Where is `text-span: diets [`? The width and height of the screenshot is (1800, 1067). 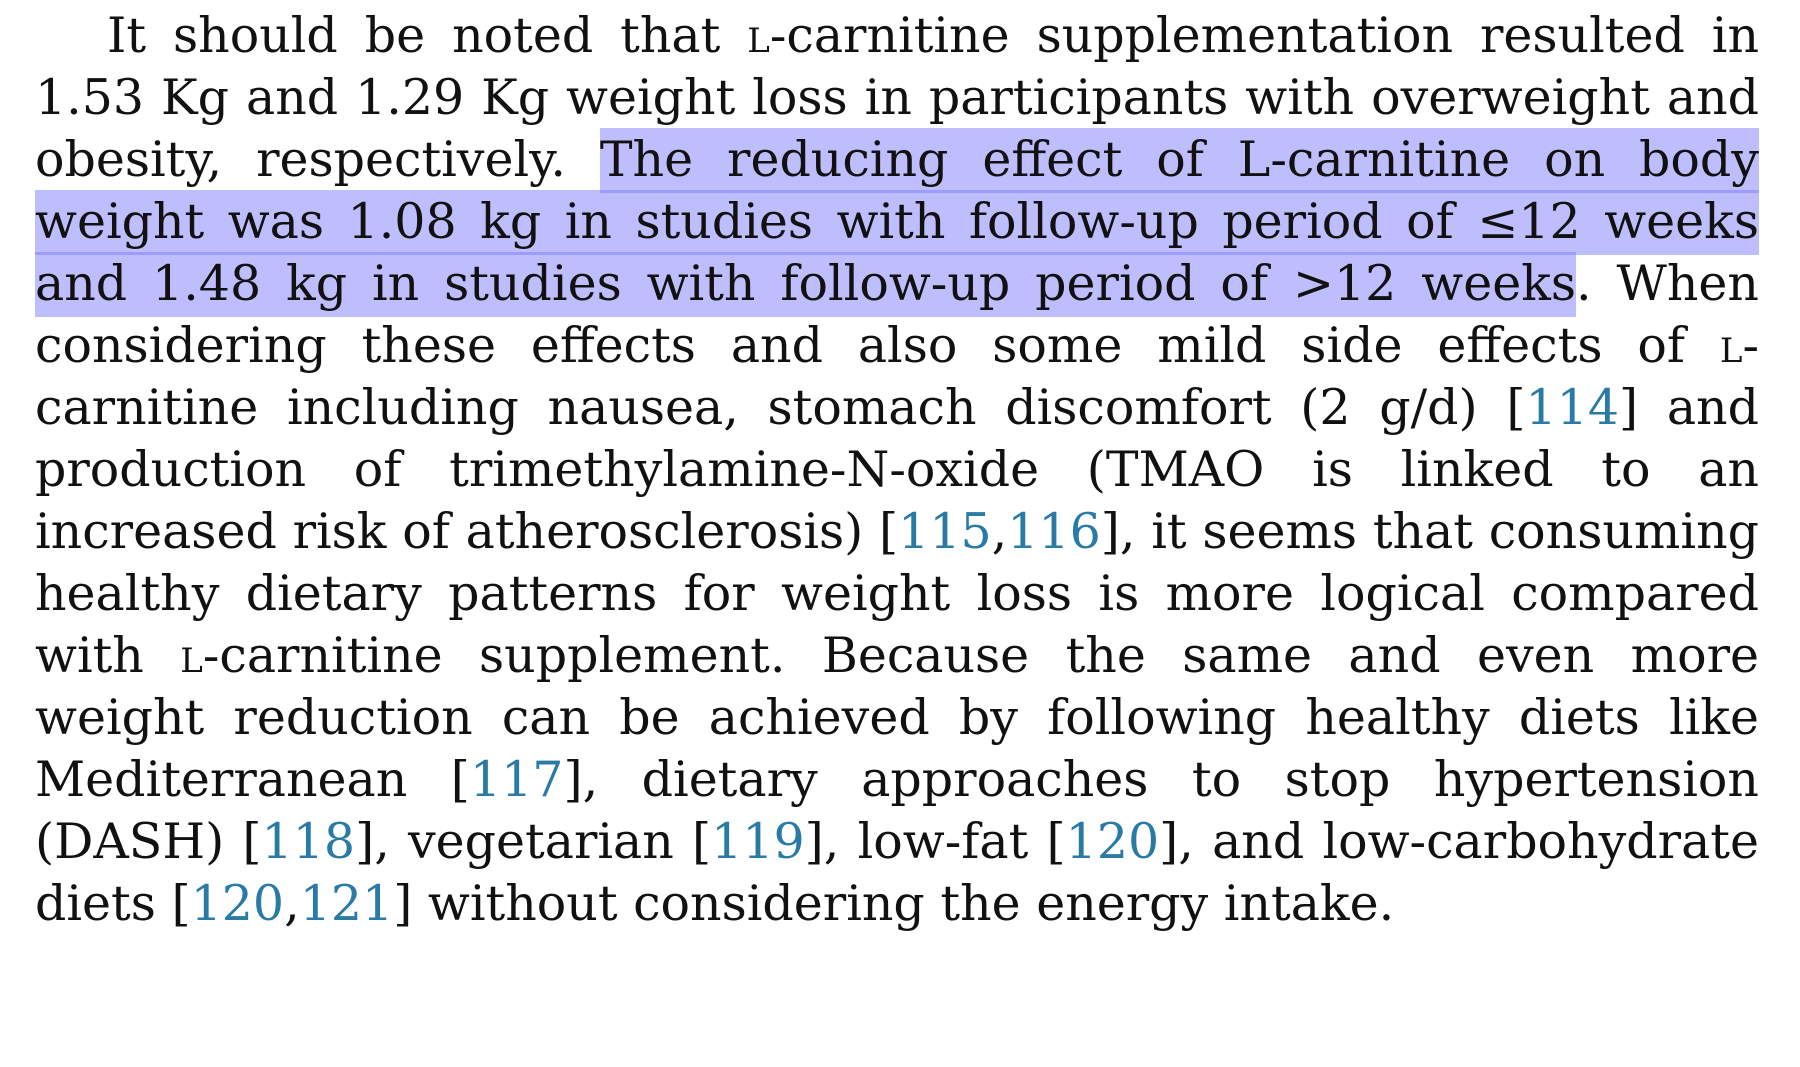 text-span: diets [ is located at coordinates (113, 903).